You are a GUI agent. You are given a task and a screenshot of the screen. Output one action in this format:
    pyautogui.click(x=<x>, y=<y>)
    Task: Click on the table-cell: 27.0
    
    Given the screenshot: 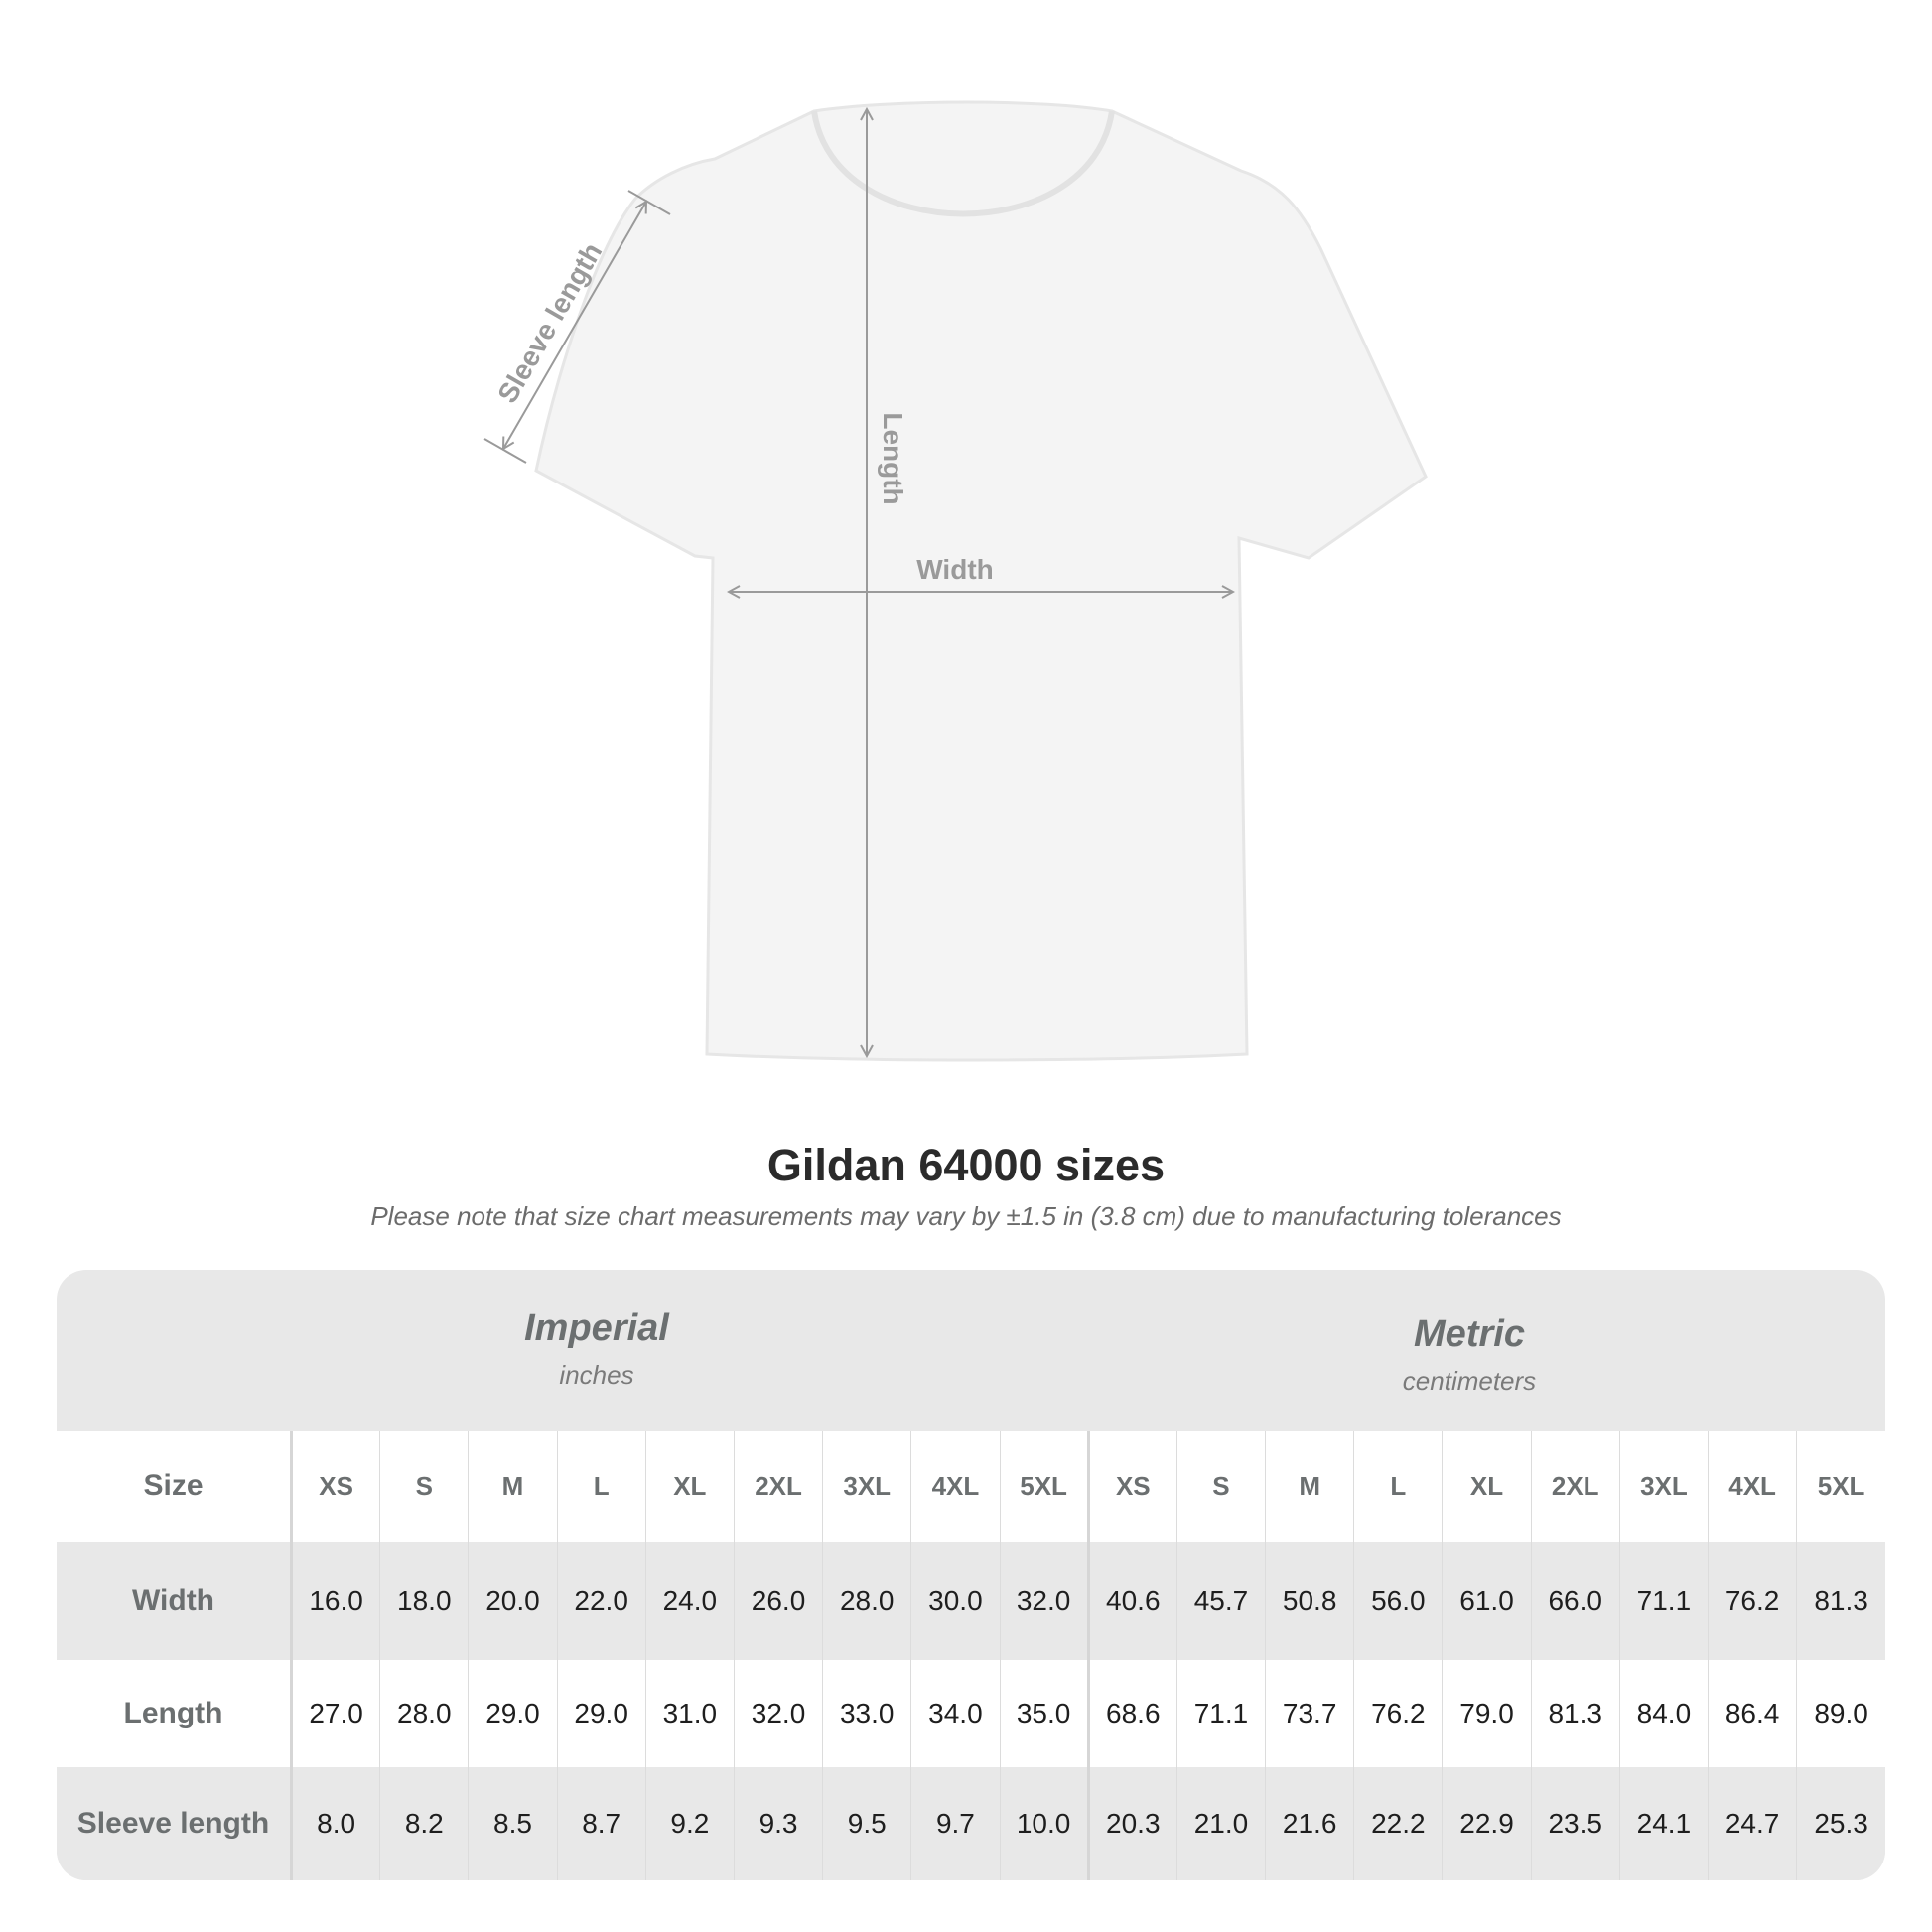 What is the action you would take?
    pyautogui.click(x=335, y=1714)
    